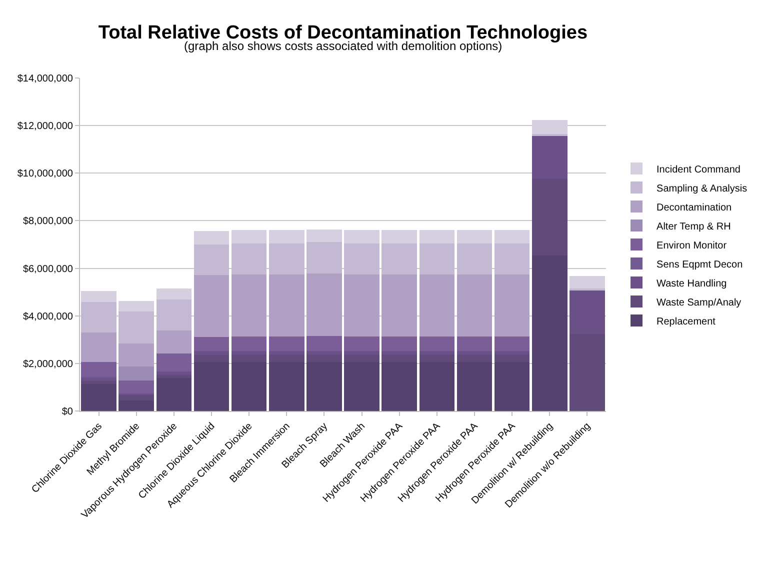  Describe the element at coordinates (686, 322) in the screenshot. I see `legend-label: Replacement` at that location.